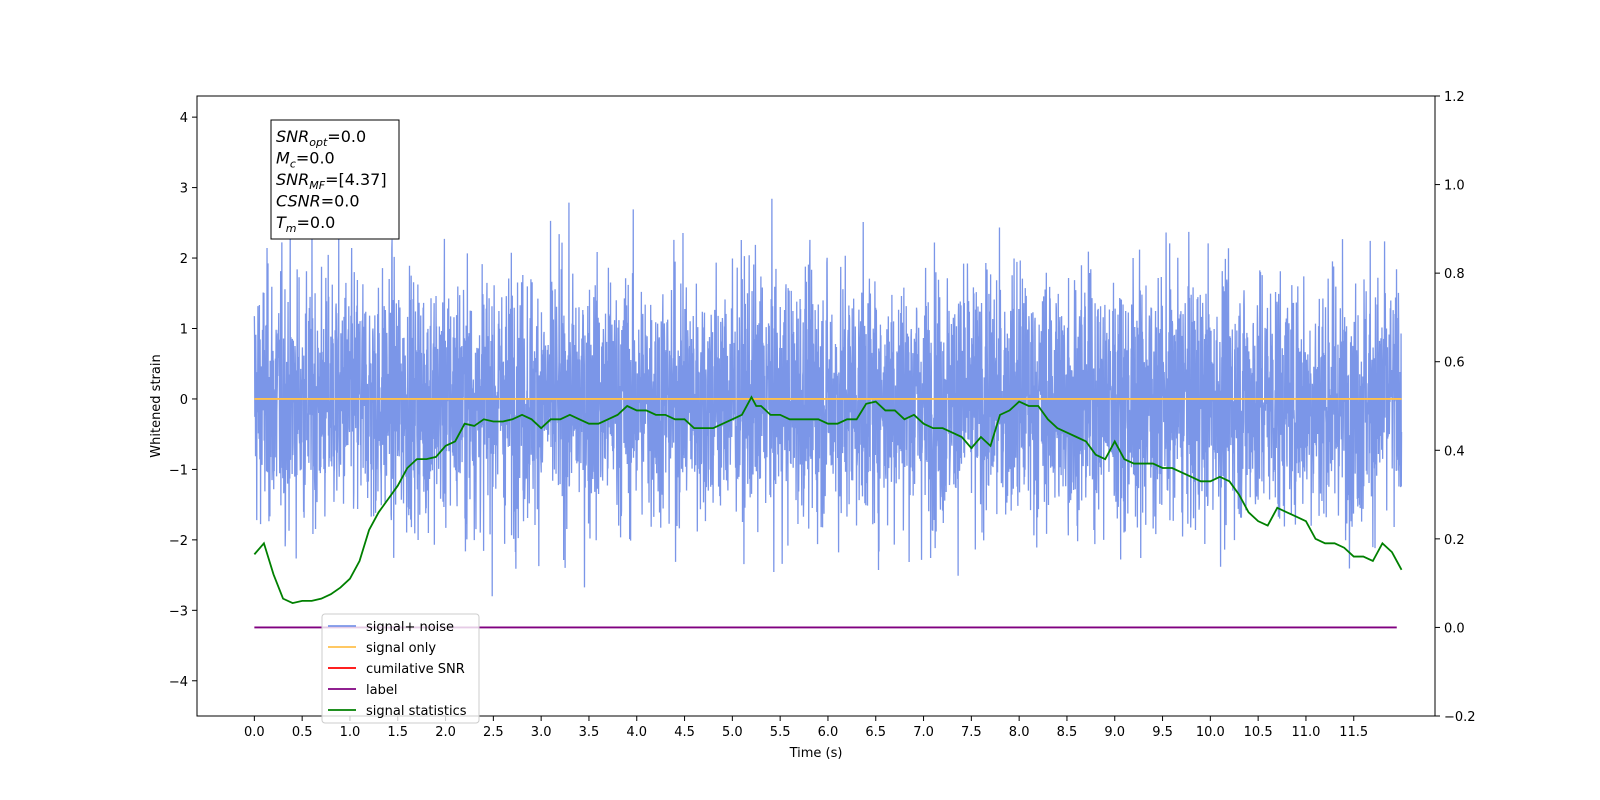 This screenshot has width=1600, height=800. Describe the element at coordinates (1455, 407) in the screenshot. I see `y-axis-right: 1.2 1.0 0.8 0.6 0.4 0.2 0.0 −0.2` at that location.